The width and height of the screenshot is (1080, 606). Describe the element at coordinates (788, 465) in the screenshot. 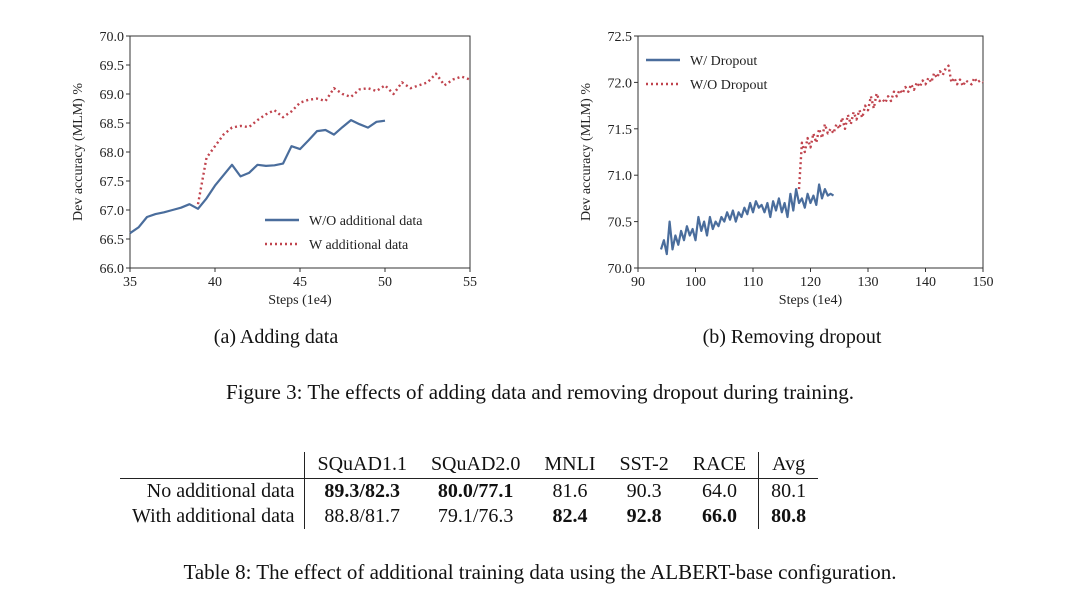

I see `table-header: Avg` at that location.